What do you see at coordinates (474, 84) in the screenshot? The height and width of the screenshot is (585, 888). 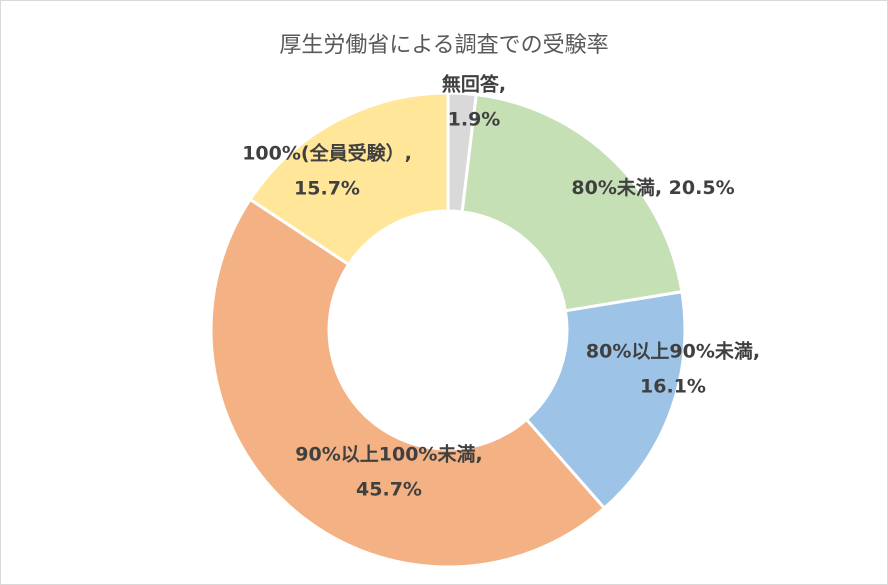 I see `data-label-1-line-1: 無回答,` at bounding box center [474, 84].